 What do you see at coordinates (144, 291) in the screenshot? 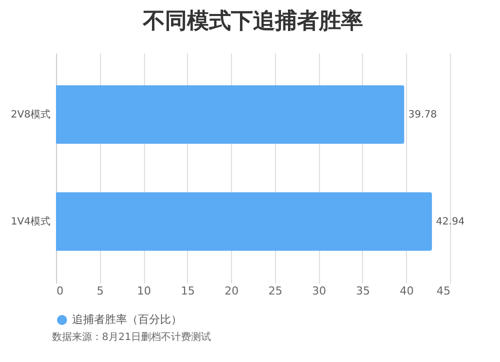
I see `x-tick-label: 10` at bounding box center [144, 291].